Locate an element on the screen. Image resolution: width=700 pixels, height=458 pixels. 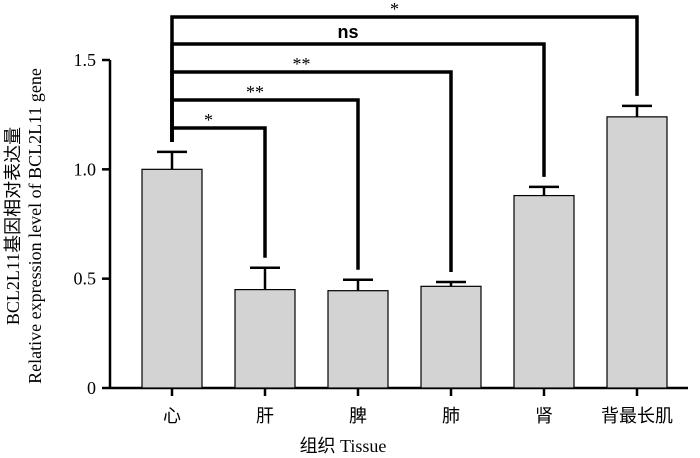
y-tick-label: 0 is located at coordinates (91, 388).